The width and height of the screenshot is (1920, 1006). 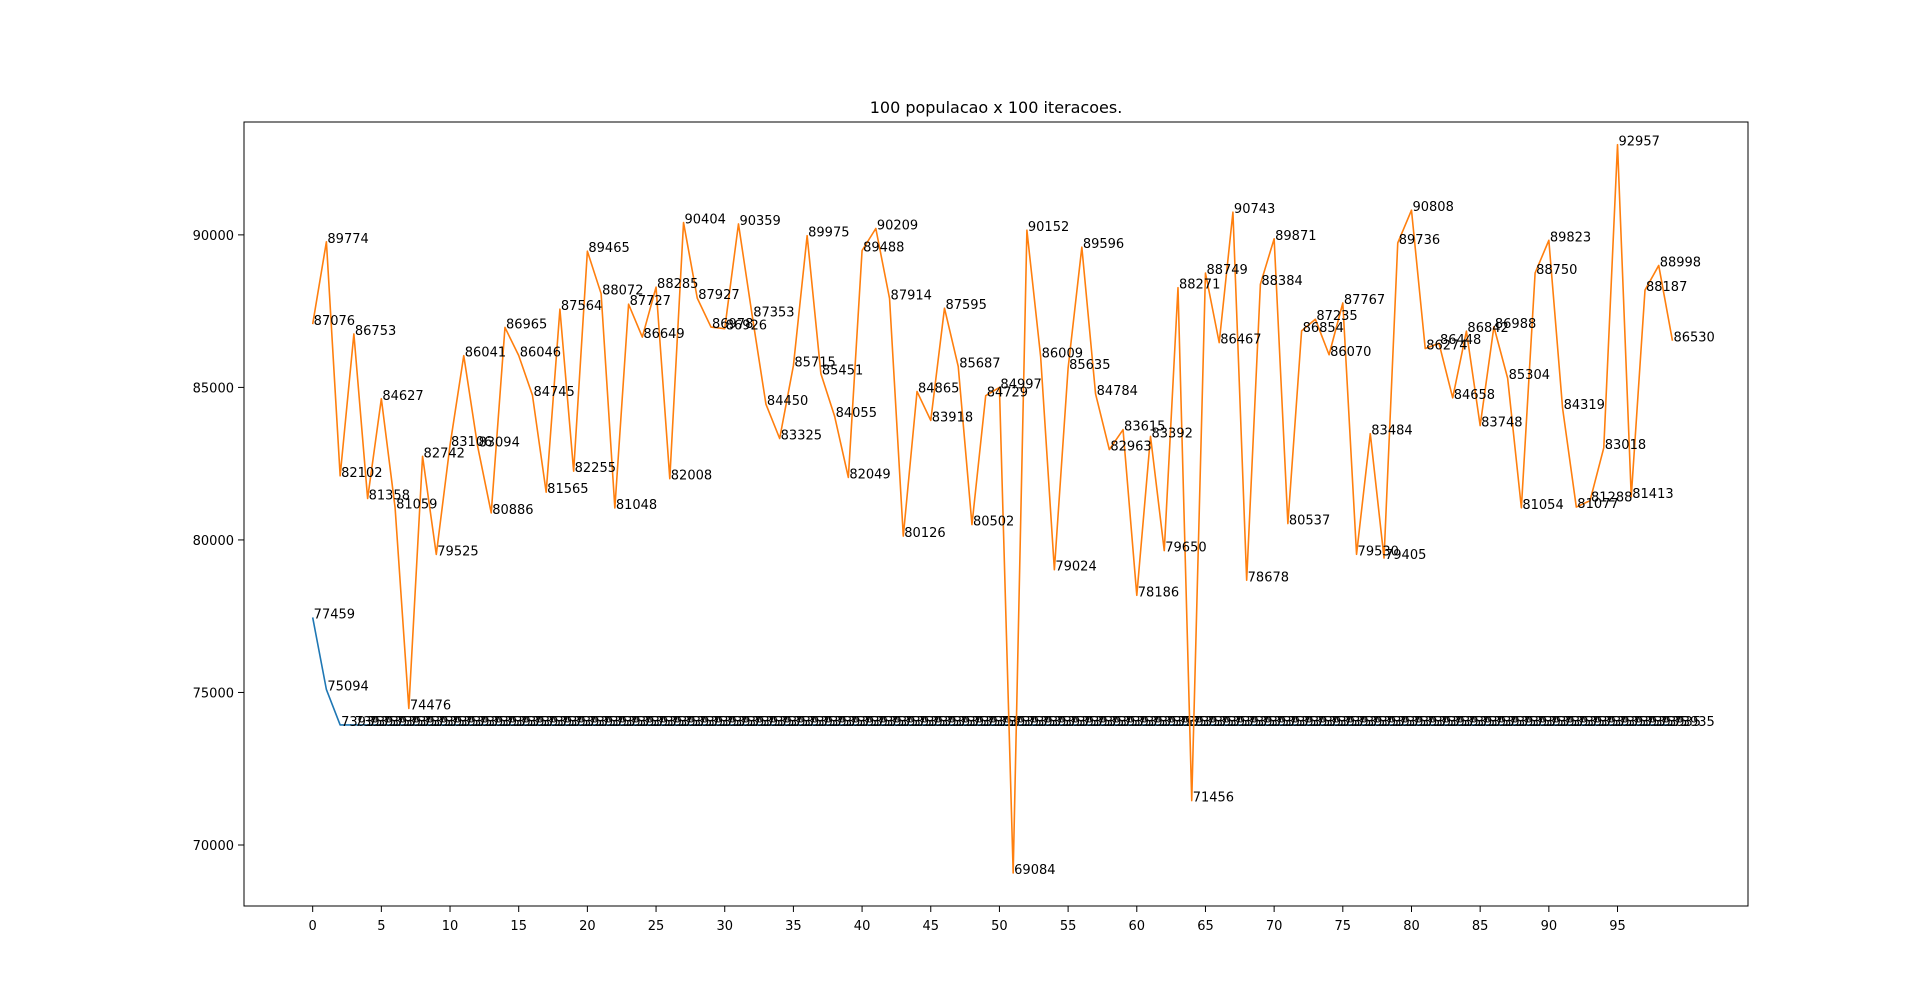 What do you see at coordinates (1185, 548) in the screenshot?
I see `data-label: 79650` at bounding box center [1185, 548].